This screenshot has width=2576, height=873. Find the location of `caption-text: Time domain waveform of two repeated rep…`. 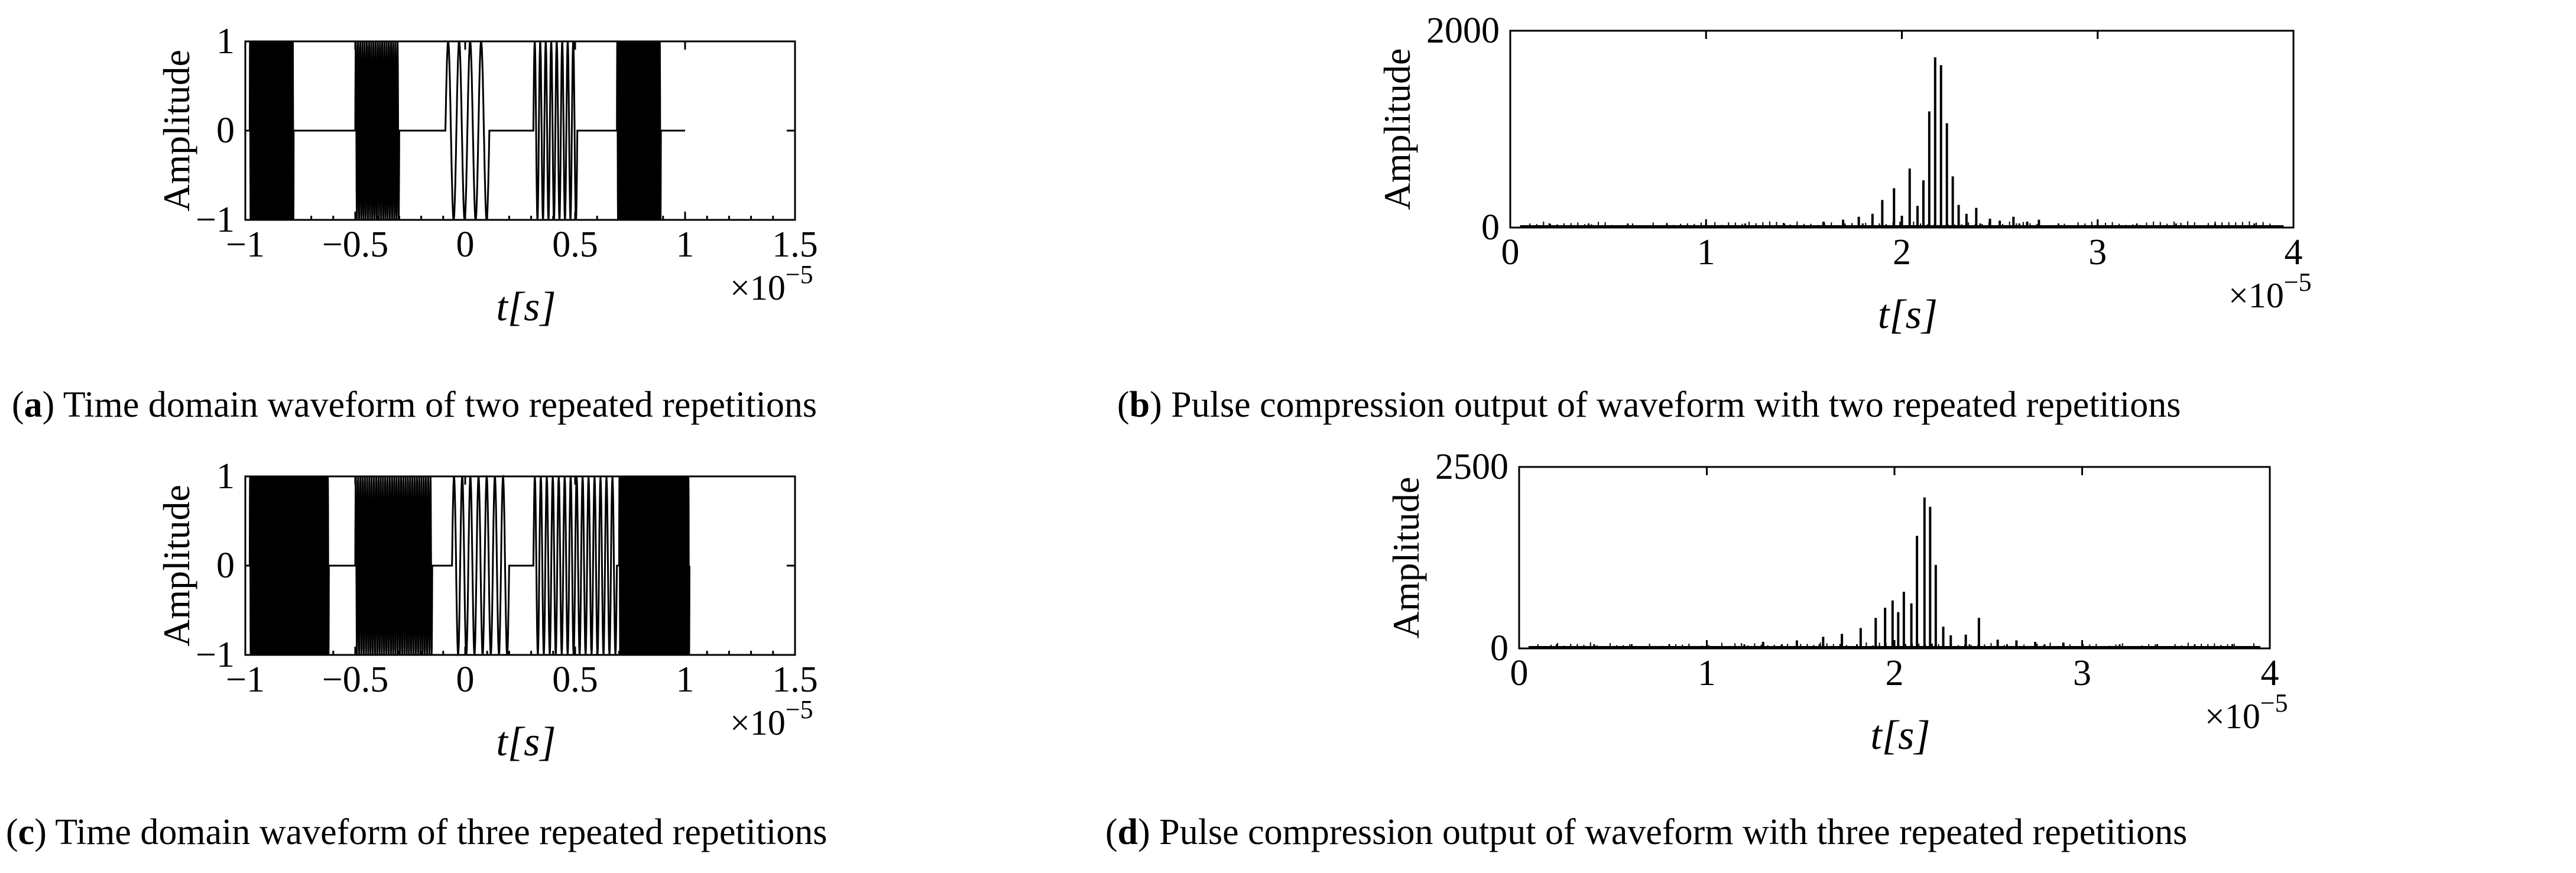

caption-text: Time domain waveform of two repeated rep… is located at coordinates (440, 405).